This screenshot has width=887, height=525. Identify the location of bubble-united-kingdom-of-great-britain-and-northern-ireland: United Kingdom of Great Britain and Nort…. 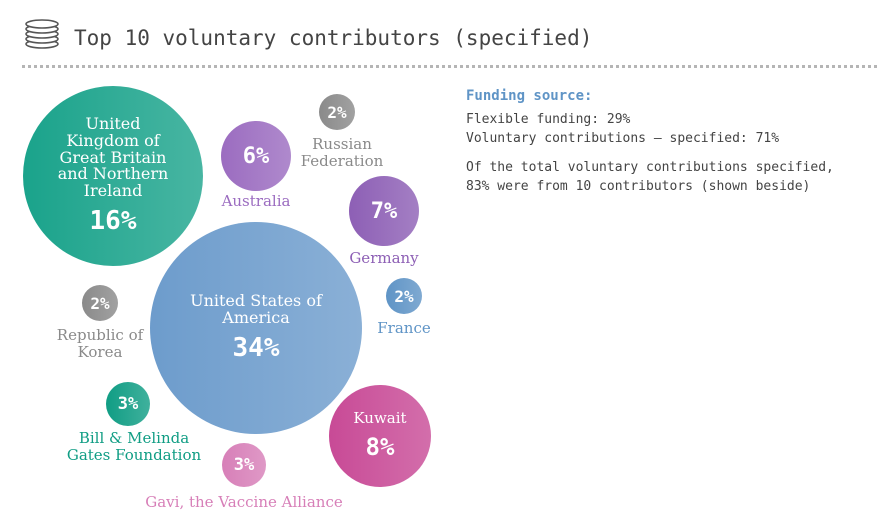
(113, 176).